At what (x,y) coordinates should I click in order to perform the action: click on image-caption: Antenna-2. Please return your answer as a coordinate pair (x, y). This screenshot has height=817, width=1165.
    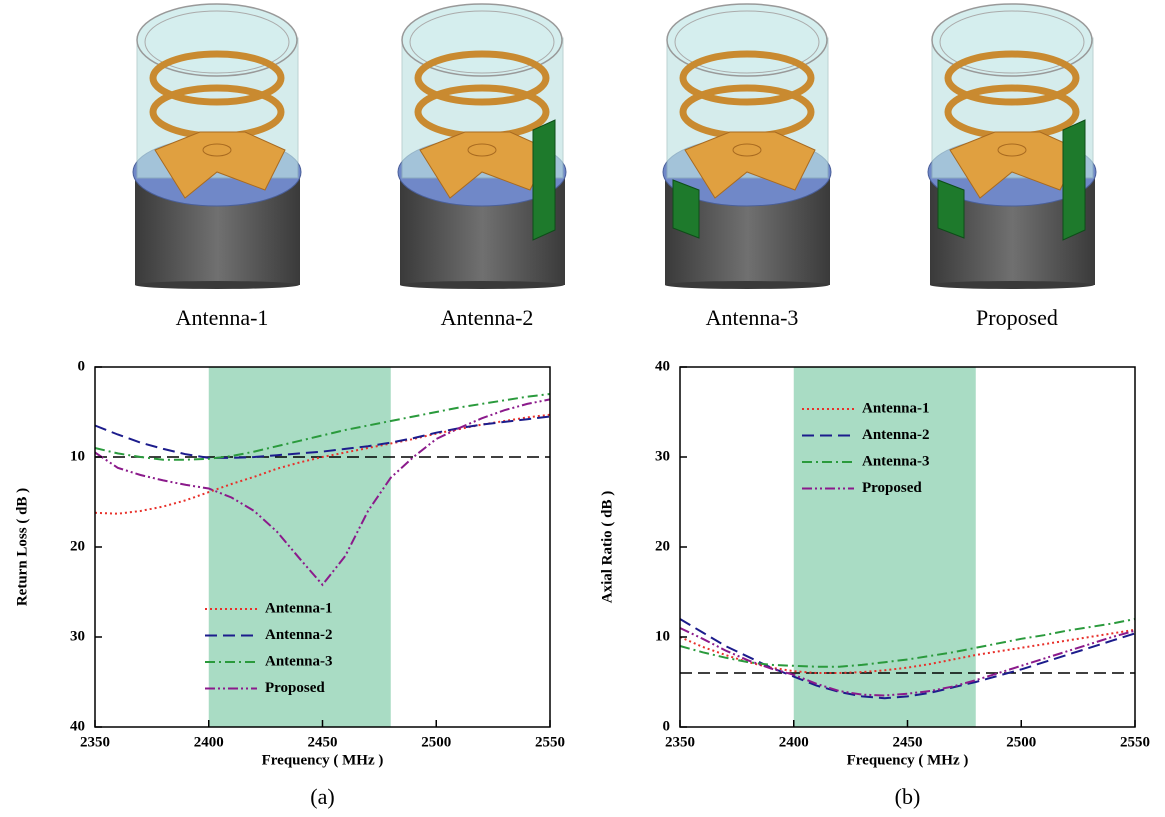
    Looking at the image, I should click on (487, 317).